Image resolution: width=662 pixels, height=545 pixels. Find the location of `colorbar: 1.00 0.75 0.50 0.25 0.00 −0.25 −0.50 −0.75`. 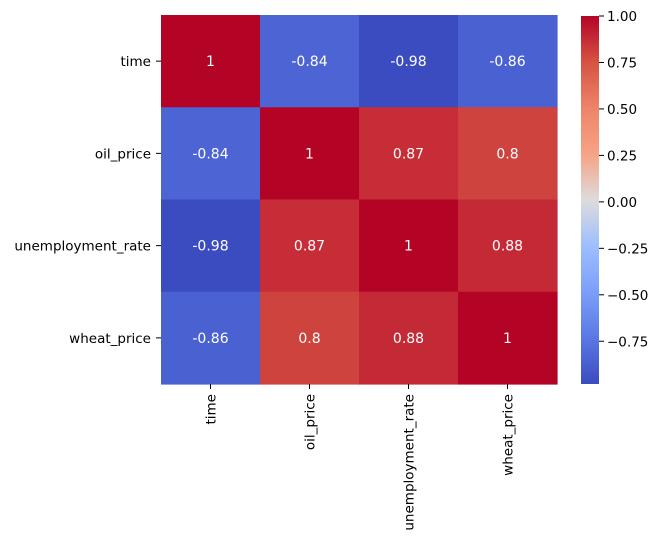

colorbar: 1.00 0.75 0.50 0.25 0.00 −0.25 −0.50 −0.75 is located at coordinates (614, 196).